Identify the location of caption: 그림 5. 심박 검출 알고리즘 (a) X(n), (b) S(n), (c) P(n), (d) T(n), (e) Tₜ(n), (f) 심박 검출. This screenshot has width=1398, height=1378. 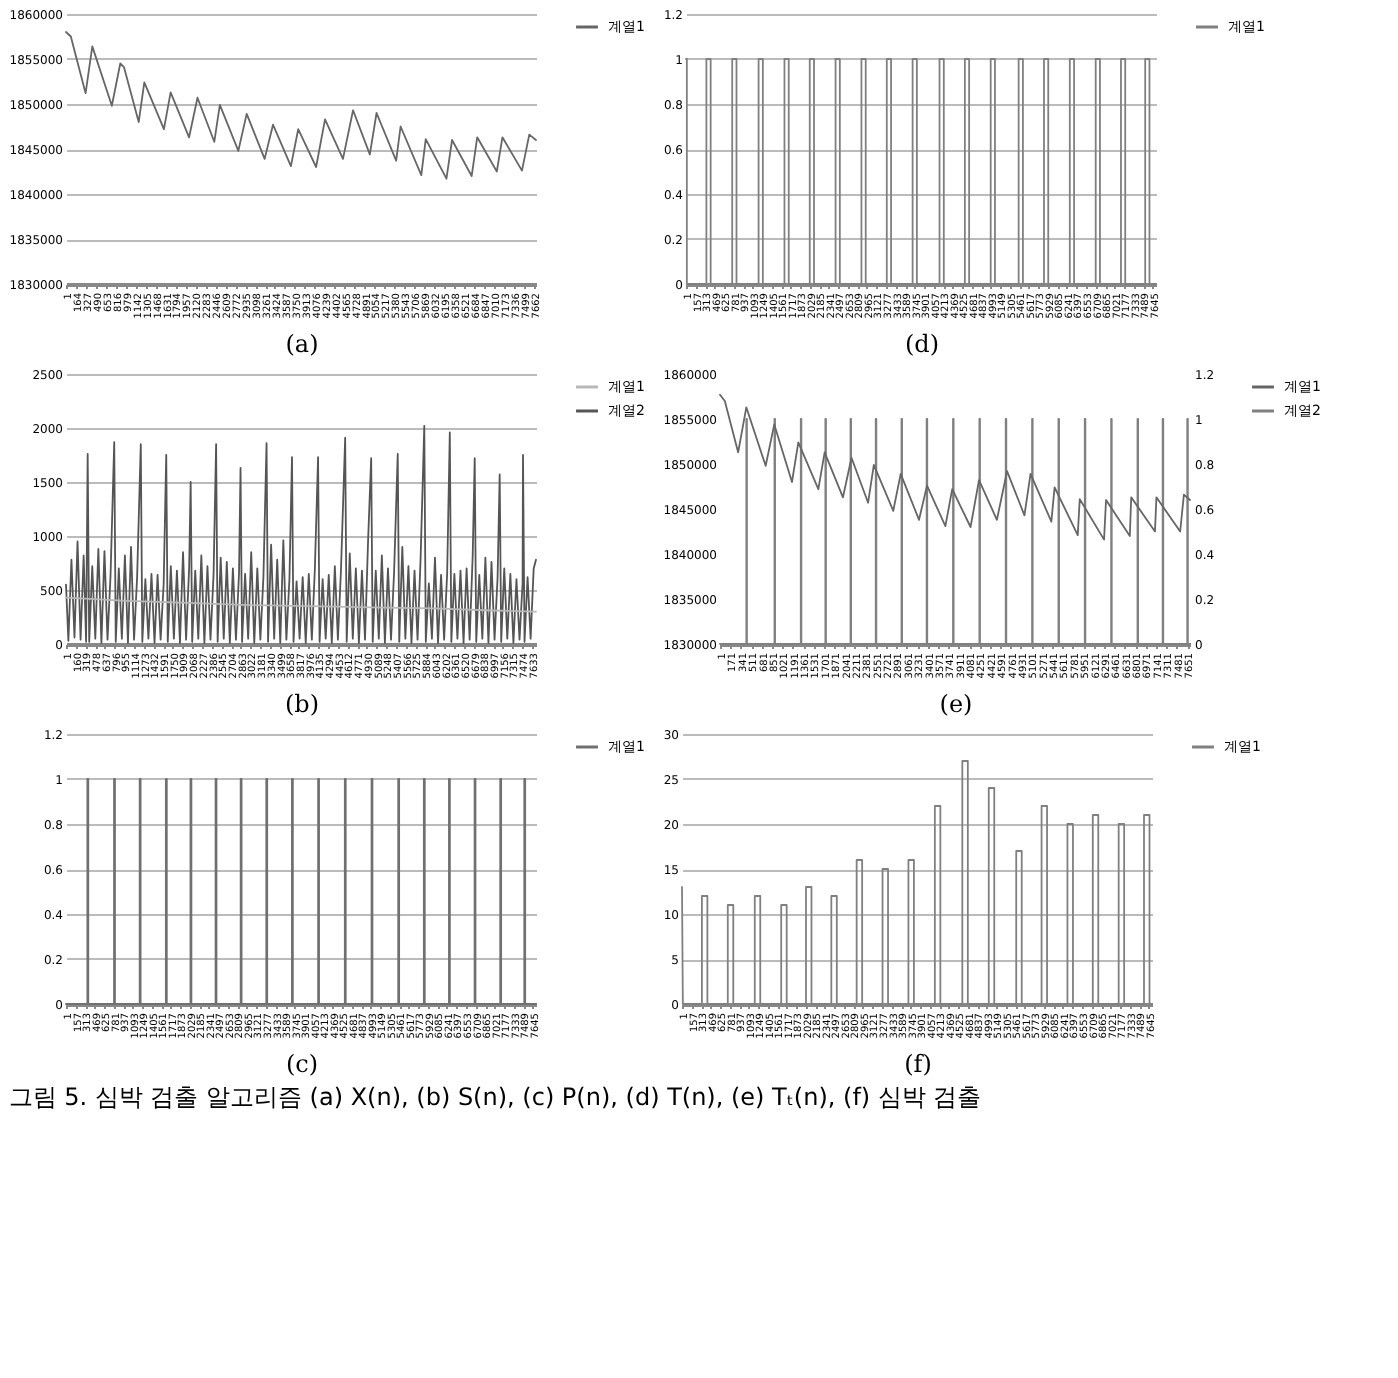
(495, 1097).